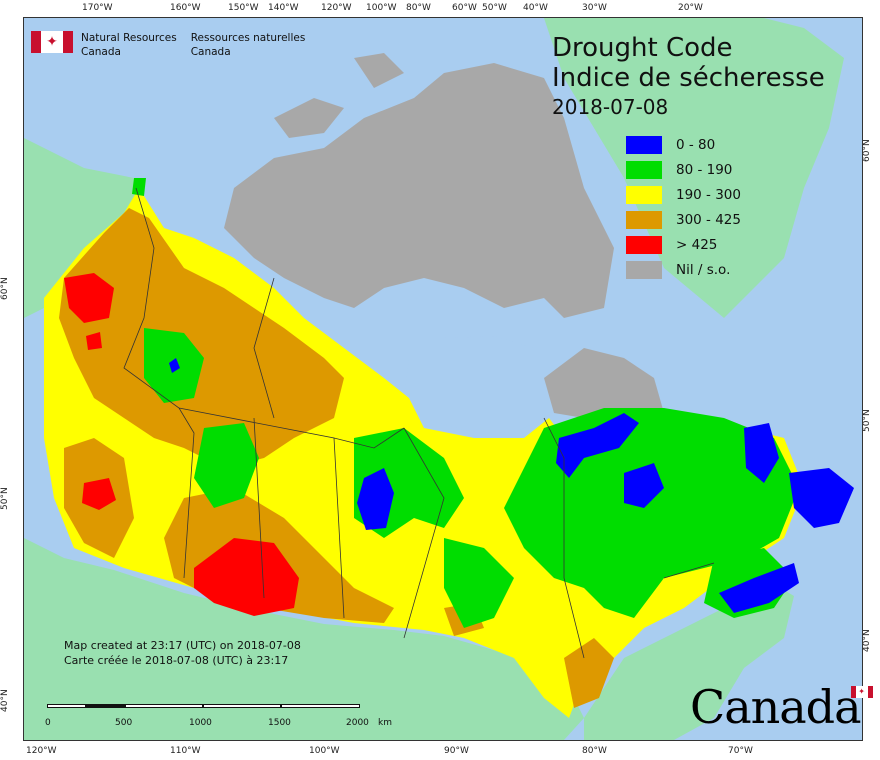  What do you see at coordinates (248, 38) in the screenshot?
I see `nrc-name-fr-line1: Ressources naturelles` at bounding box center [248, 38].